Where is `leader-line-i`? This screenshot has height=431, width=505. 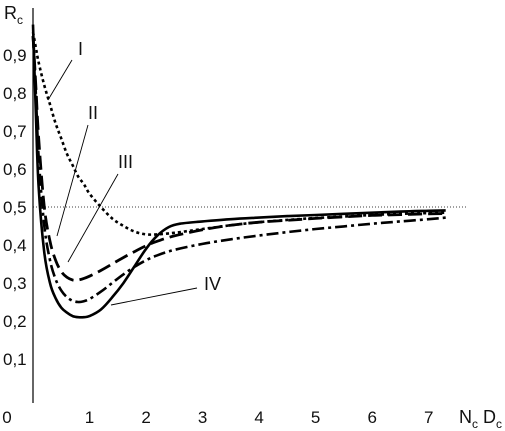 leader-line-i is located at coordinates (60, 80).